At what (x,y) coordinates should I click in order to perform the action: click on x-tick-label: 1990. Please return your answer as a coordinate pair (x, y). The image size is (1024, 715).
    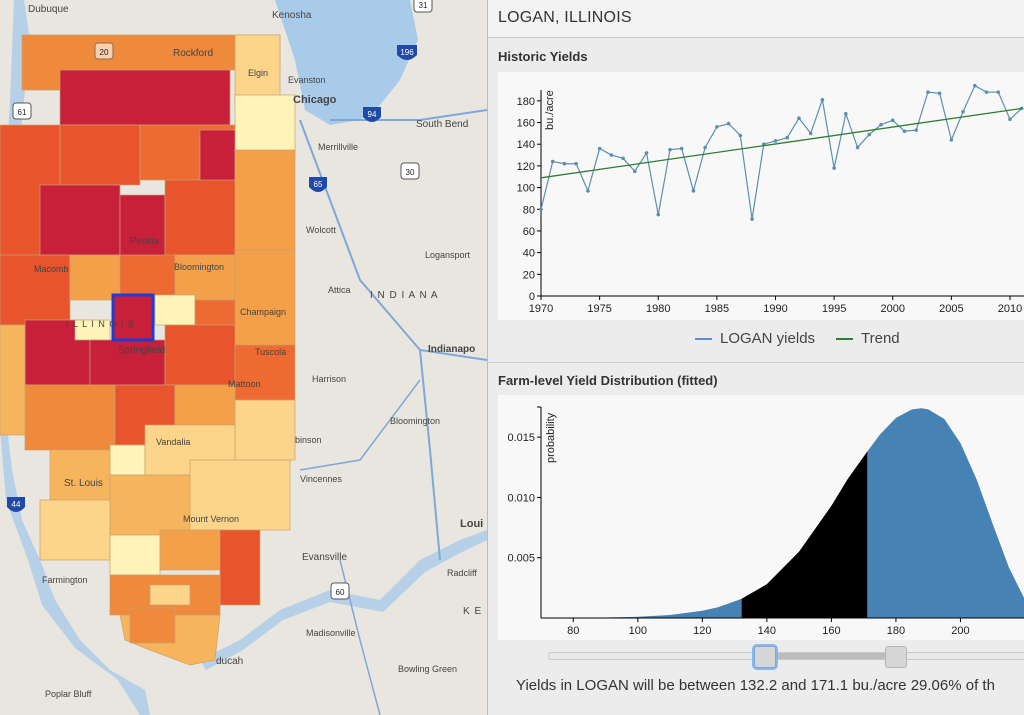
    Looking at the image, I should click on (775, 309).